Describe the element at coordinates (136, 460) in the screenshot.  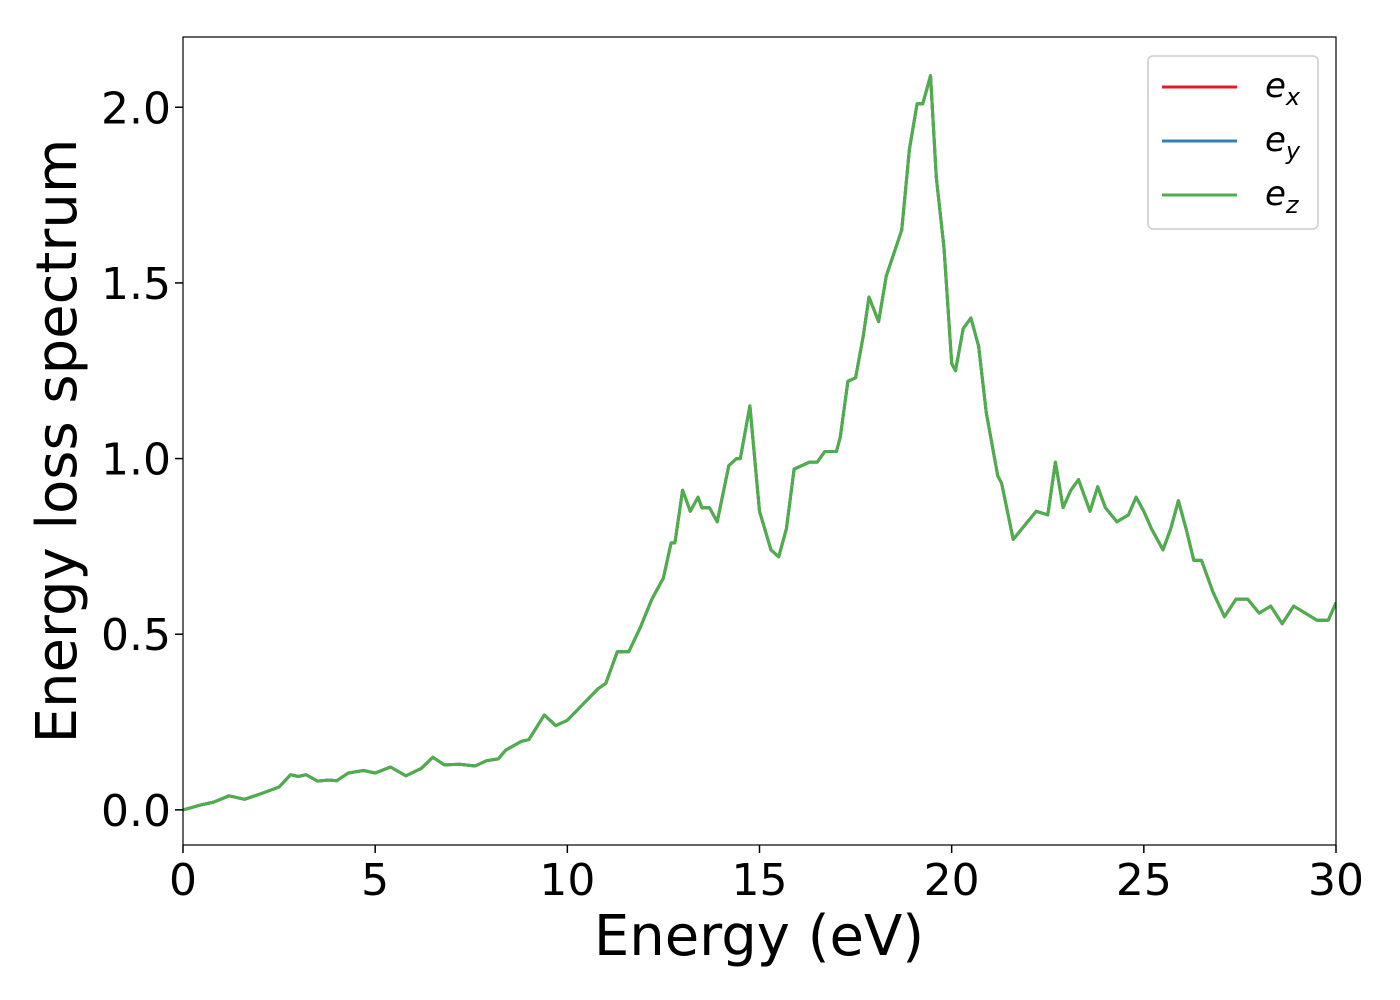
I see `y-tick-label: 1.0` at that location.